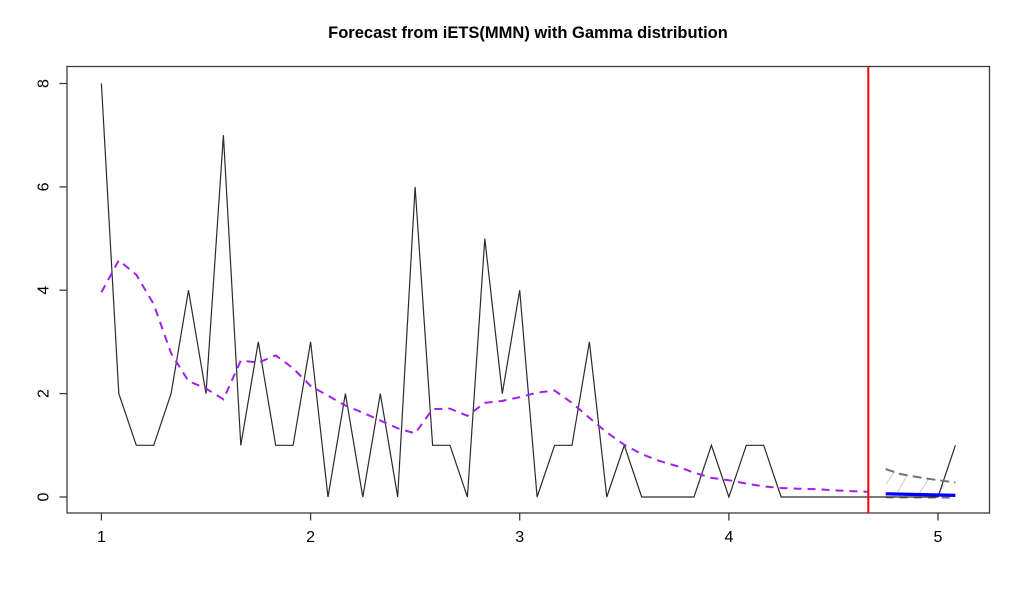 This screenshot has height=597, width=1024. I want to click on svg-text: 8, so click(43, 83).